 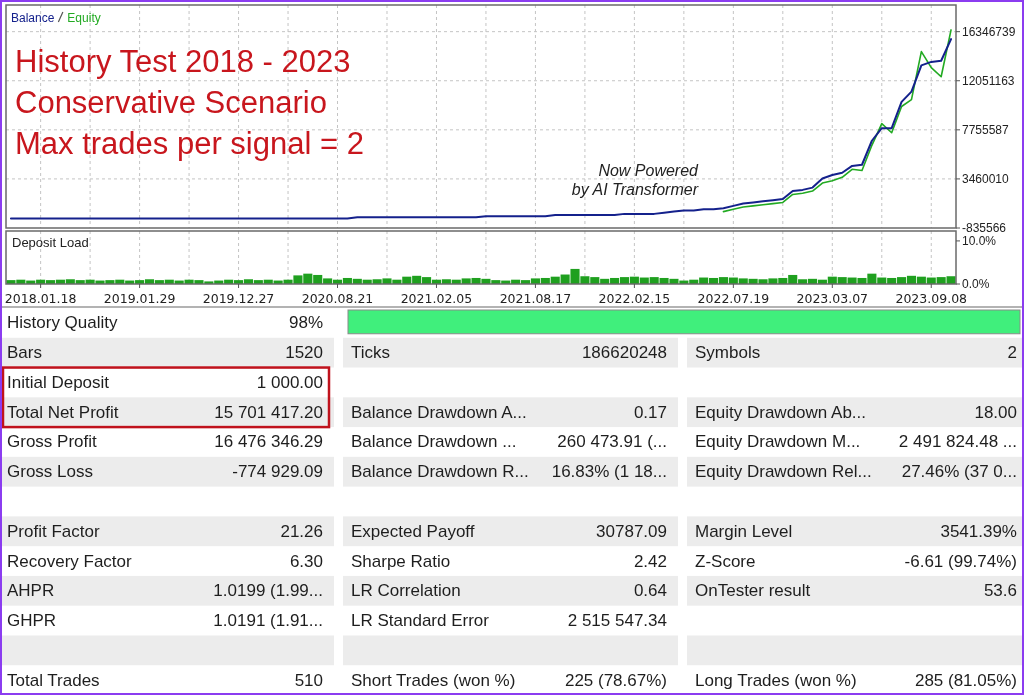 I want to click on x-tick-label: 2023.03.07, so click(x=832, y=298).